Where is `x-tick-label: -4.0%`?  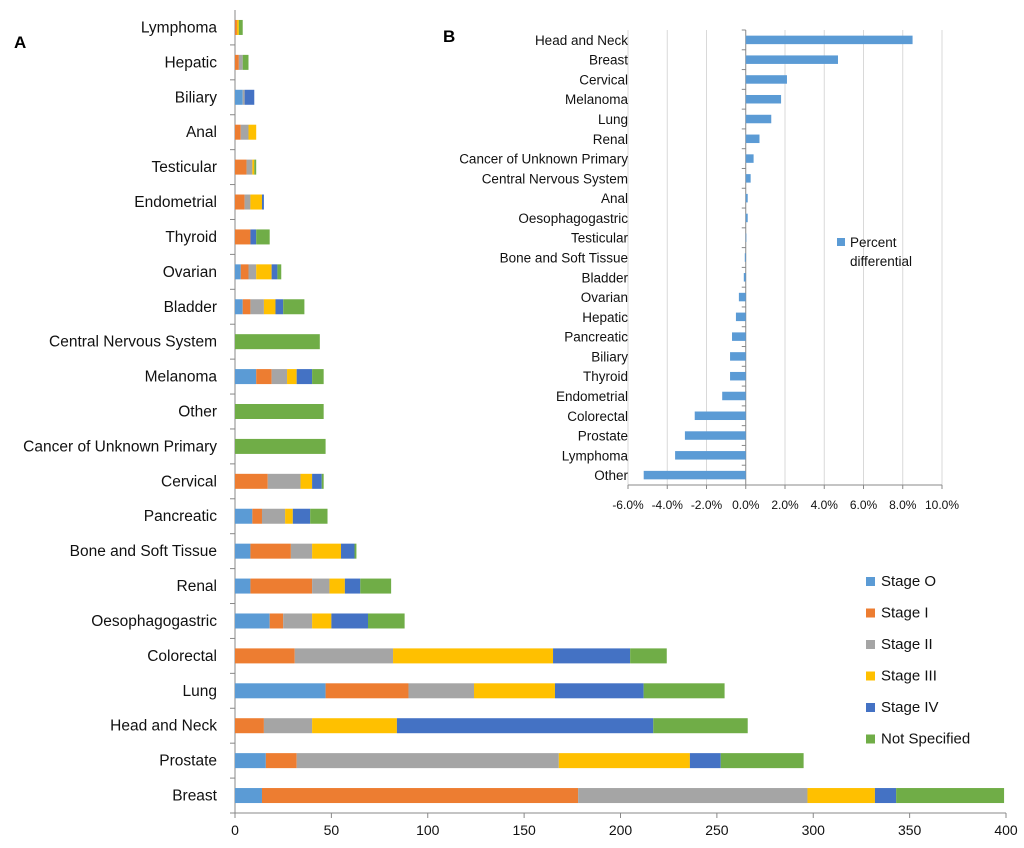 x-tick-label: -4.0% is located at coordinates (668, 505).